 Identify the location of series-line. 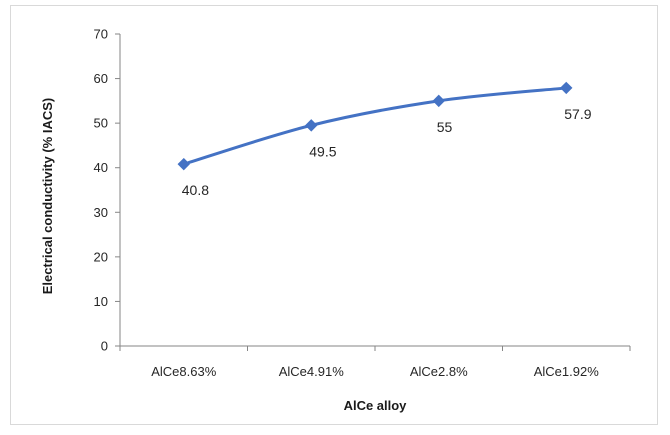
(375, 126).